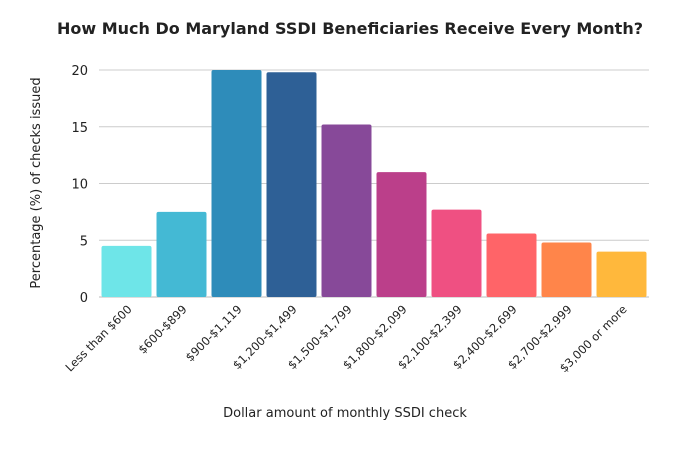 The width and height of the screenshot is (700, 454). Describe the element at coordinates (214, 333) in the screenshot. I see `x-tick-label: $900-$1,119` at that location.